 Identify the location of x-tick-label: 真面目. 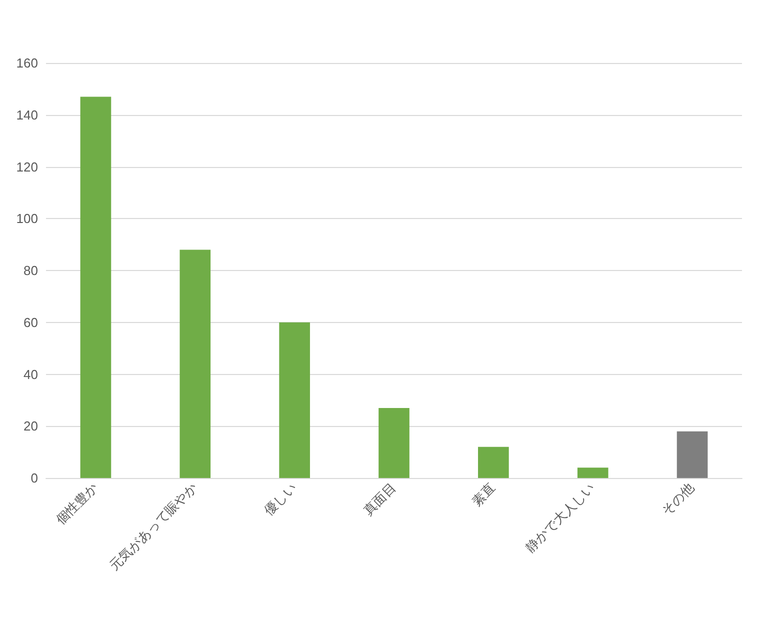
(380, 499).